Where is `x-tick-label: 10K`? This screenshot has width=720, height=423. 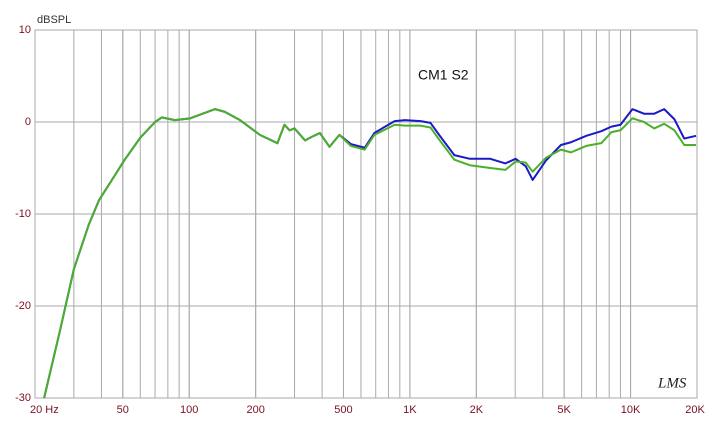
x-tick-label: 10K is located at coordinates (631, 410).